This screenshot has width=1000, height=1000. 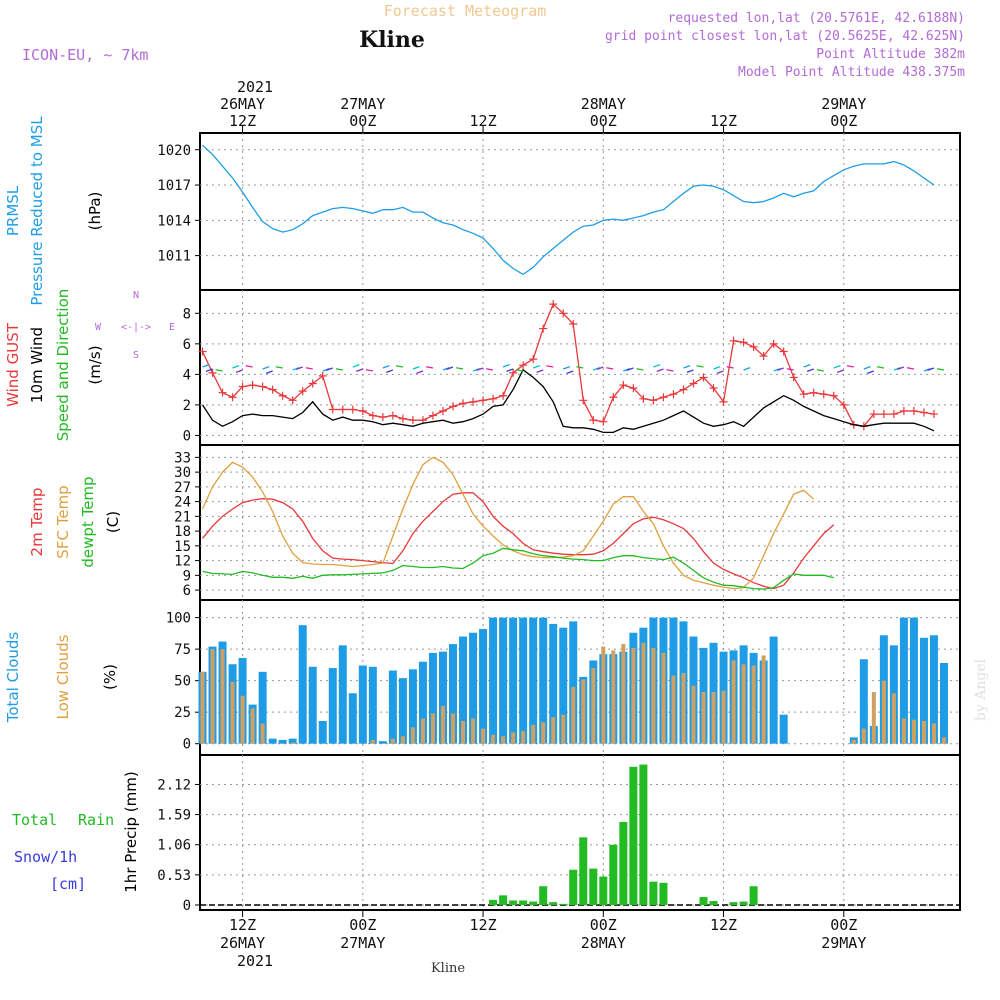 What do you see at coordinates (603, 104) in the screenshot?
I see `top-axis-date-label: 28MAY` at bounding box center [603, 104].